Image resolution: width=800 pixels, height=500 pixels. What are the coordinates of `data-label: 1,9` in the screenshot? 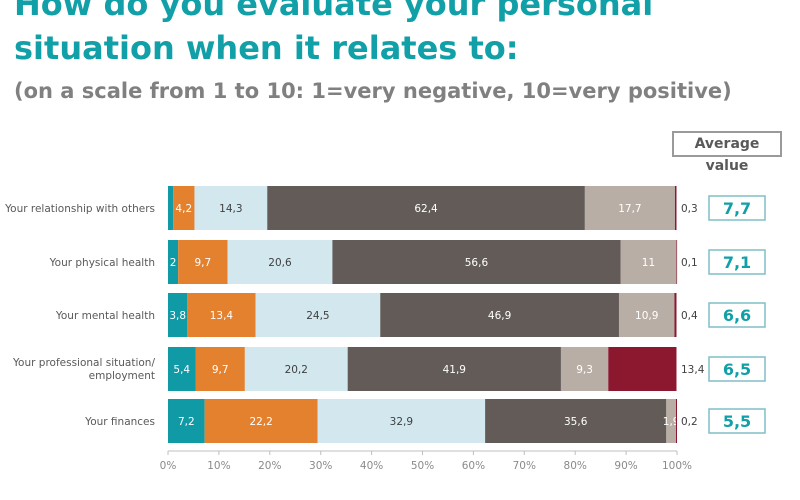 It's located at (671, 422).